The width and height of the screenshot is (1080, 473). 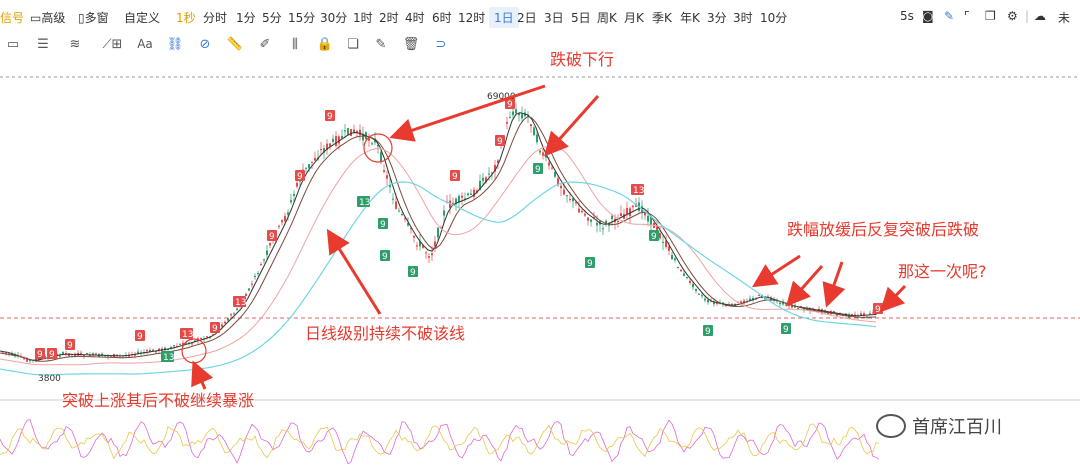 I want to click on interval-3h: 3时, so click(x=743, y=18).